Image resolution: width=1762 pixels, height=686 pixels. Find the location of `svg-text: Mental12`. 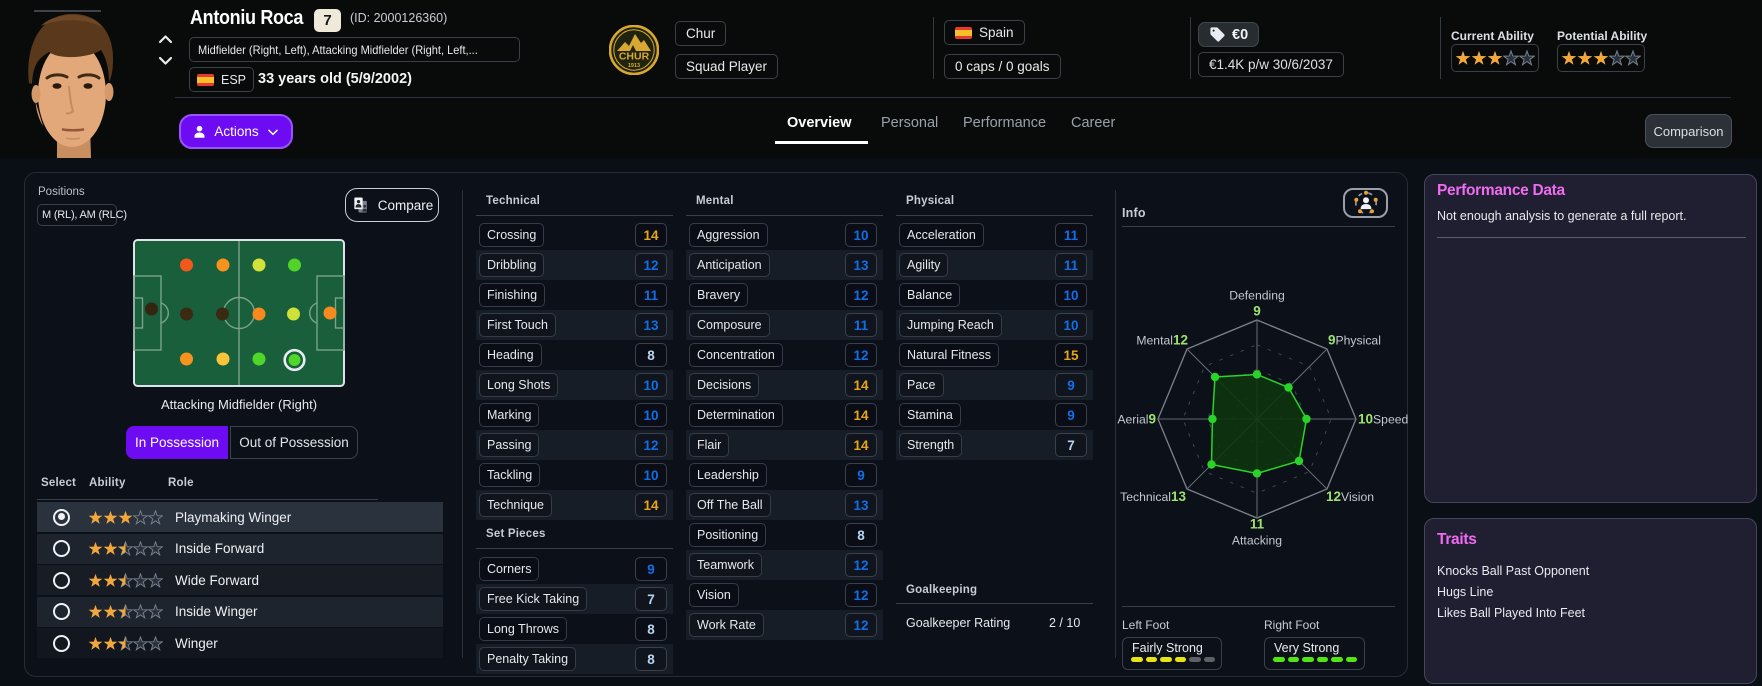

svg-text: Mental12 is located at coordinates (1162, 340).